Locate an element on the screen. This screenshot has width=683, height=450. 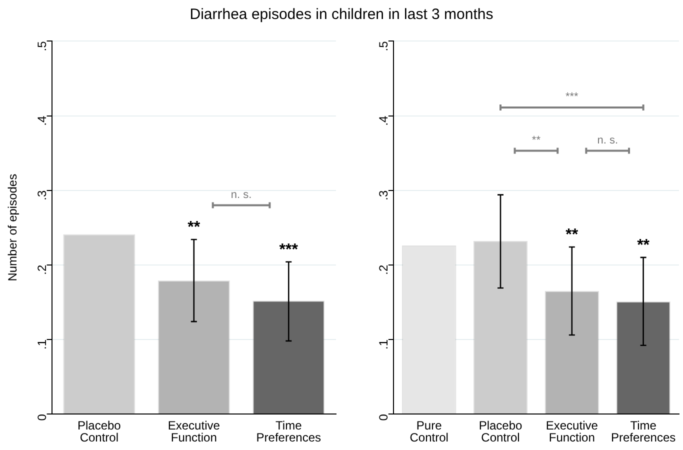
chart-title: Diarrhea episodes in children in last 3 months is located at coordinates (342, 14).